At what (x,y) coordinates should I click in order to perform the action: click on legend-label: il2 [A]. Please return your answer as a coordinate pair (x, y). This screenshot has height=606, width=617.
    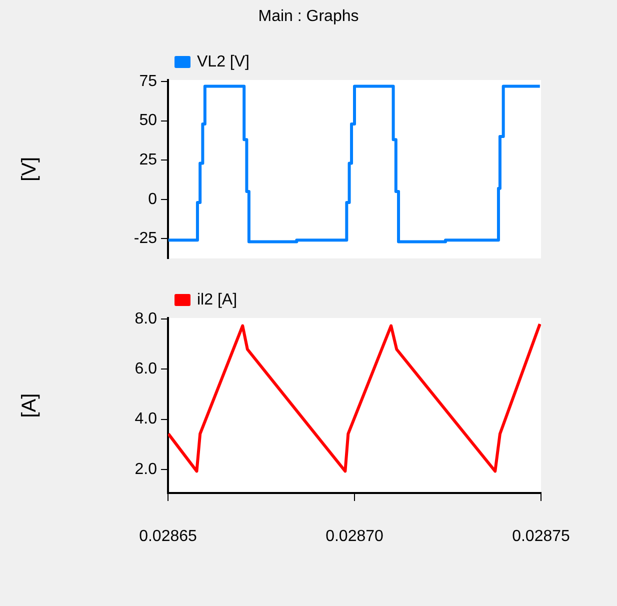
    Looking at the image, I should click on (217, 299).